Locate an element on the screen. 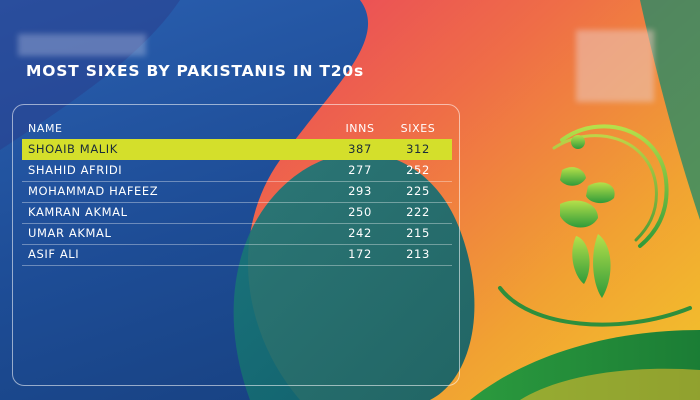 This screenshot has width=700, height=400. player-name: KAMRAN AKMAL is located at coordinates (78, 212).